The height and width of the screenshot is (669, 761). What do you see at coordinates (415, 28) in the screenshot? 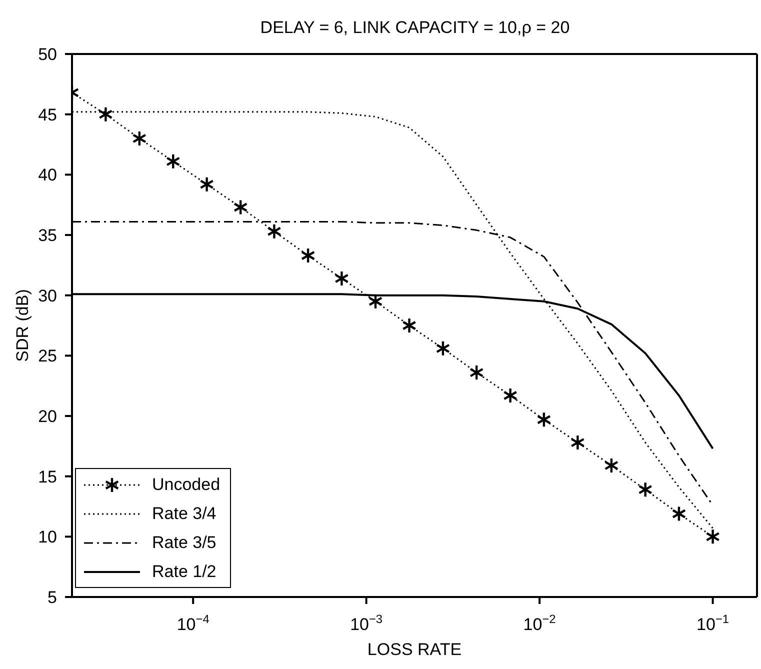
I see `chart-title: DELAY = 6, LINK CAPACITY = 10,ρ = 20` at bounding box center [415, 28].